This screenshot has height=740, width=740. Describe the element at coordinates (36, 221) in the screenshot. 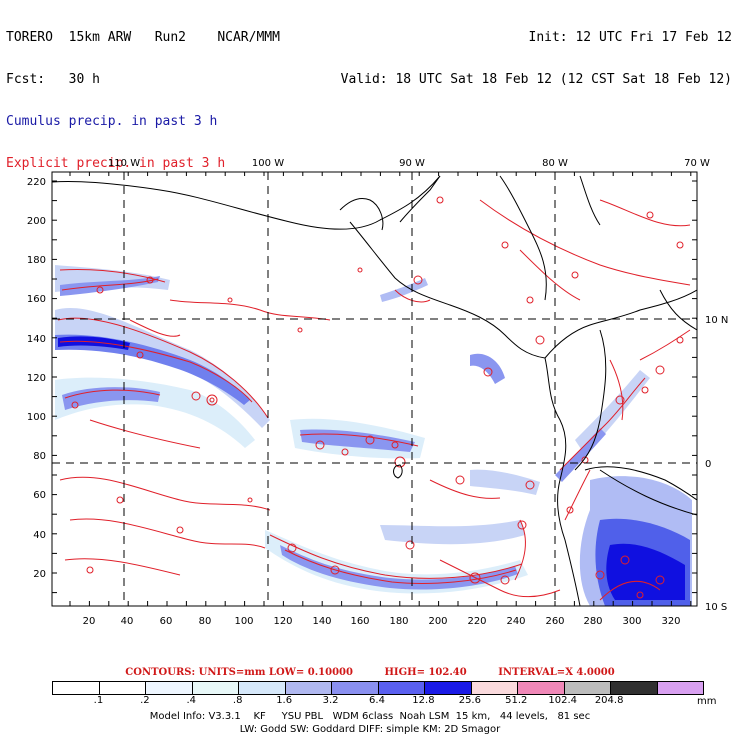

I see `y-tick-label: 200` at that location.